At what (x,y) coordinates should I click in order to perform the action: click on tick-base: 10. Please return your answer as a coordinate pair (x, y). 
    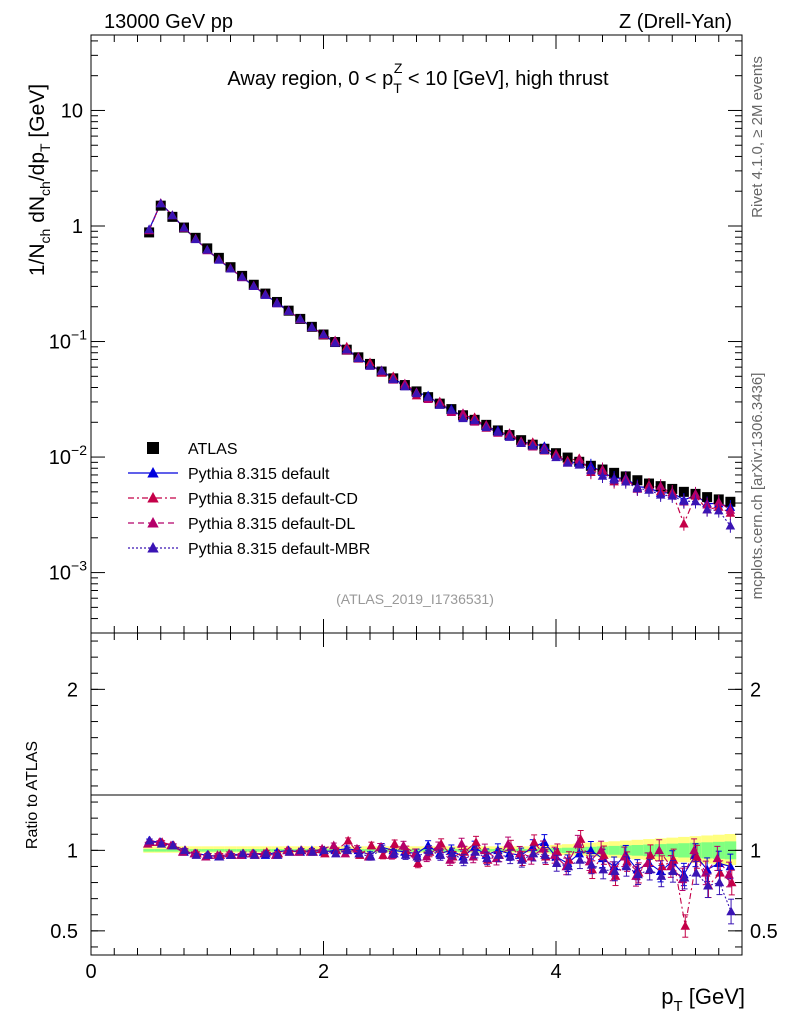
    Looking at the image, I should click on (60, 343).